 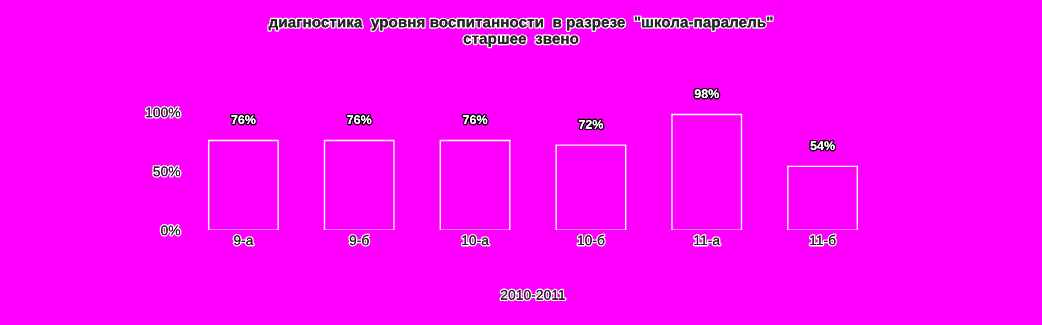 I want to click on y-tick-label: 50%, so click(x=167, y=171).